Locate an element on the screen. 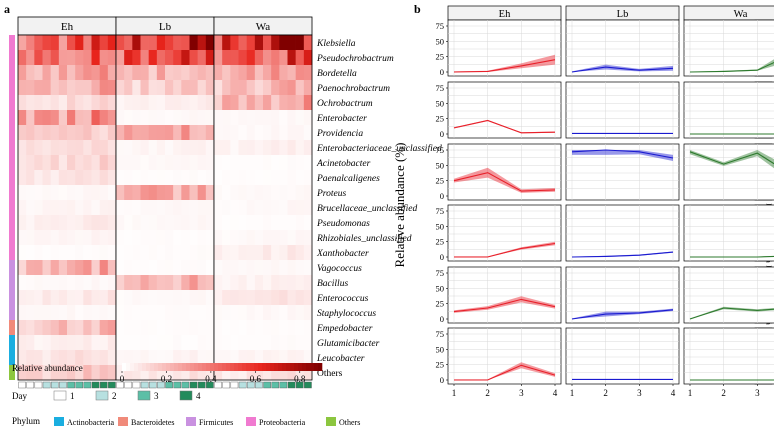 The width and height of the screenshot is (774, 436). heatmap-row-label: Enterobacteriaceae_unclassified is located at coordinates (379, 148).